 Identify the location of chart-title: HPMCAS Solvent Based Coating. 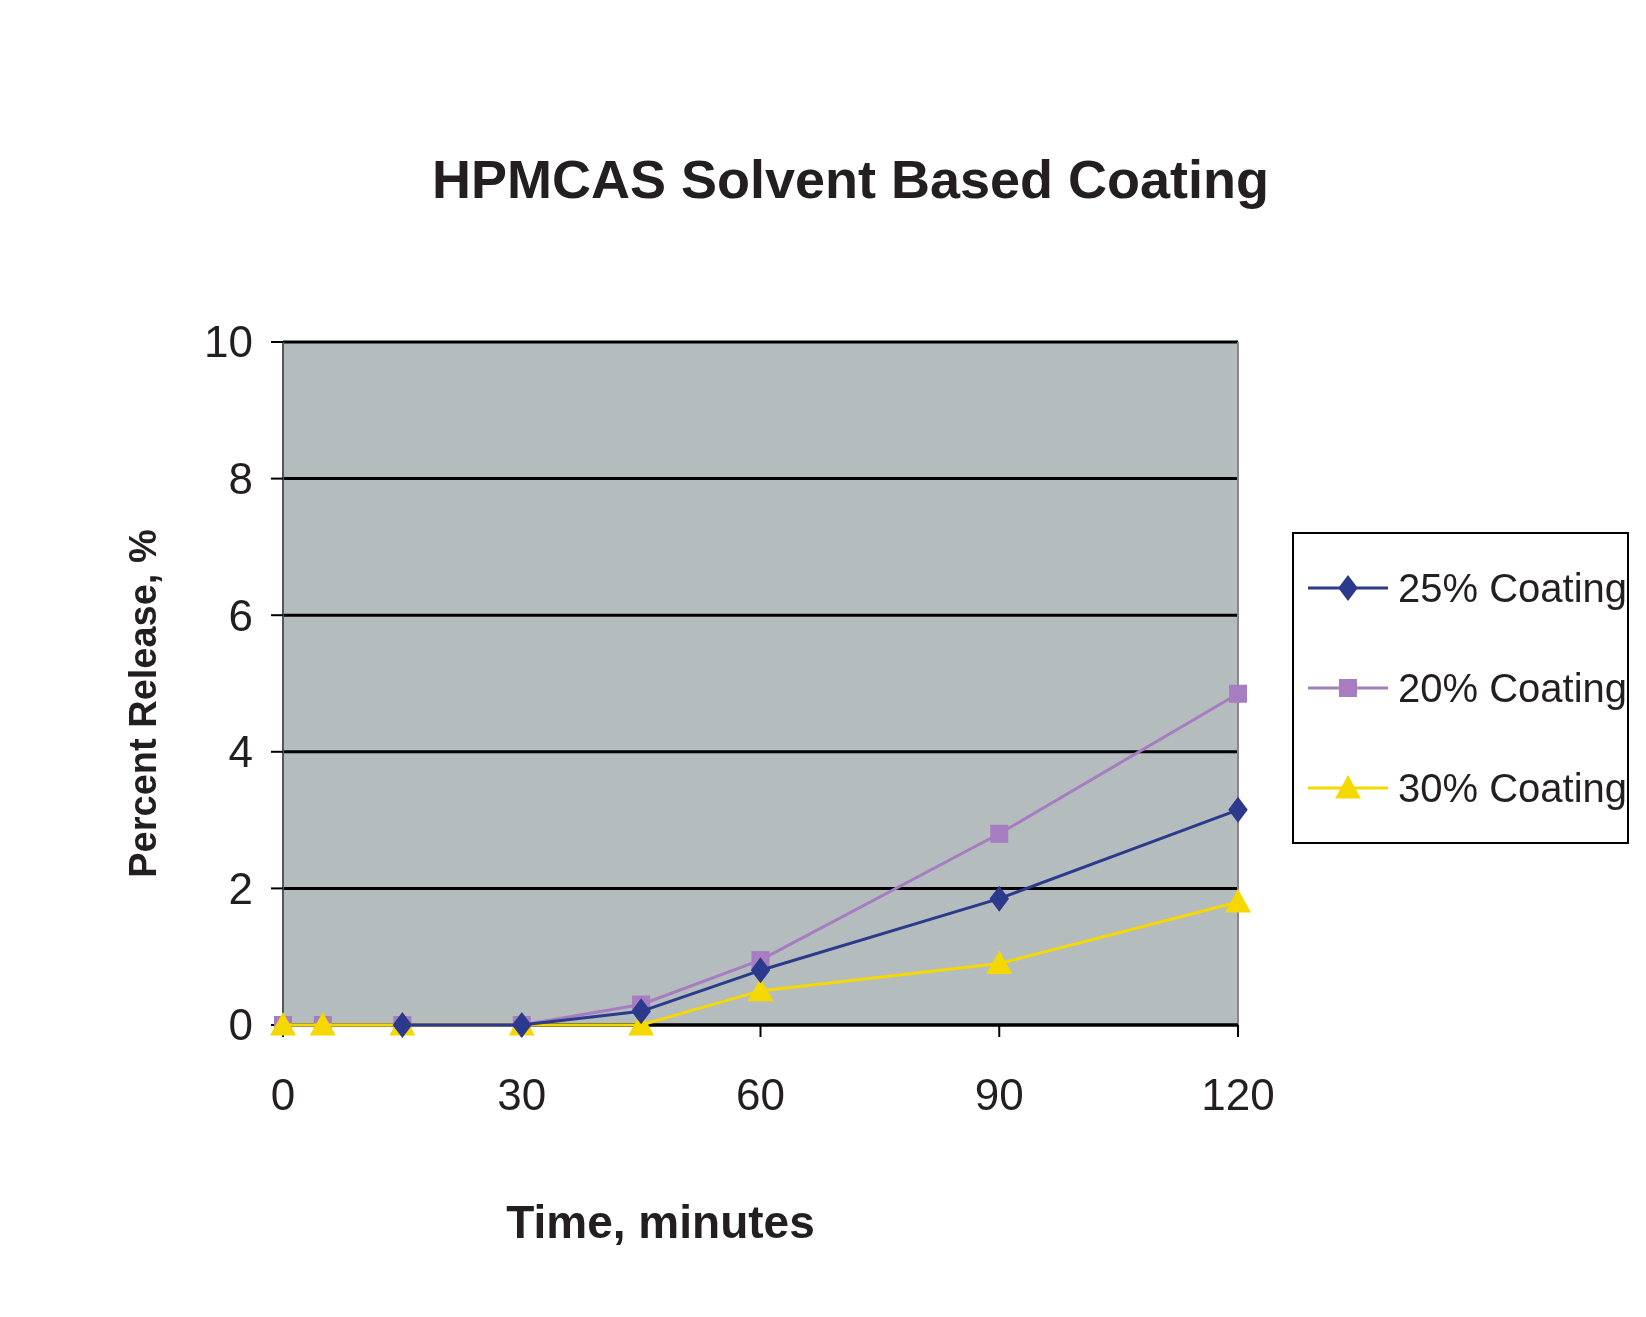
(850, 179).